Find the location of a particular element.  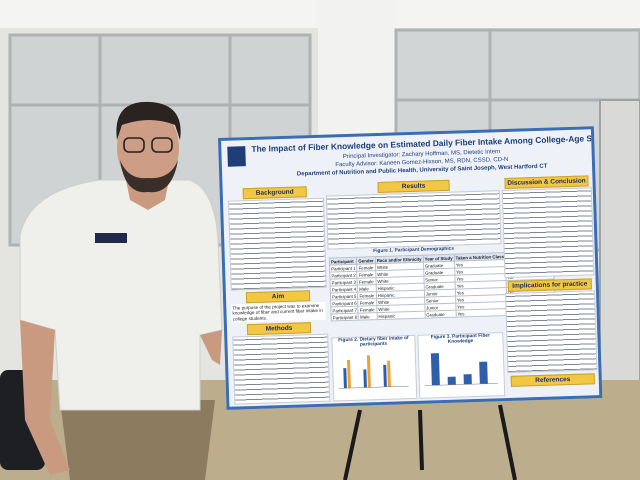

section-header: Background is located at coordinates (274, 193).